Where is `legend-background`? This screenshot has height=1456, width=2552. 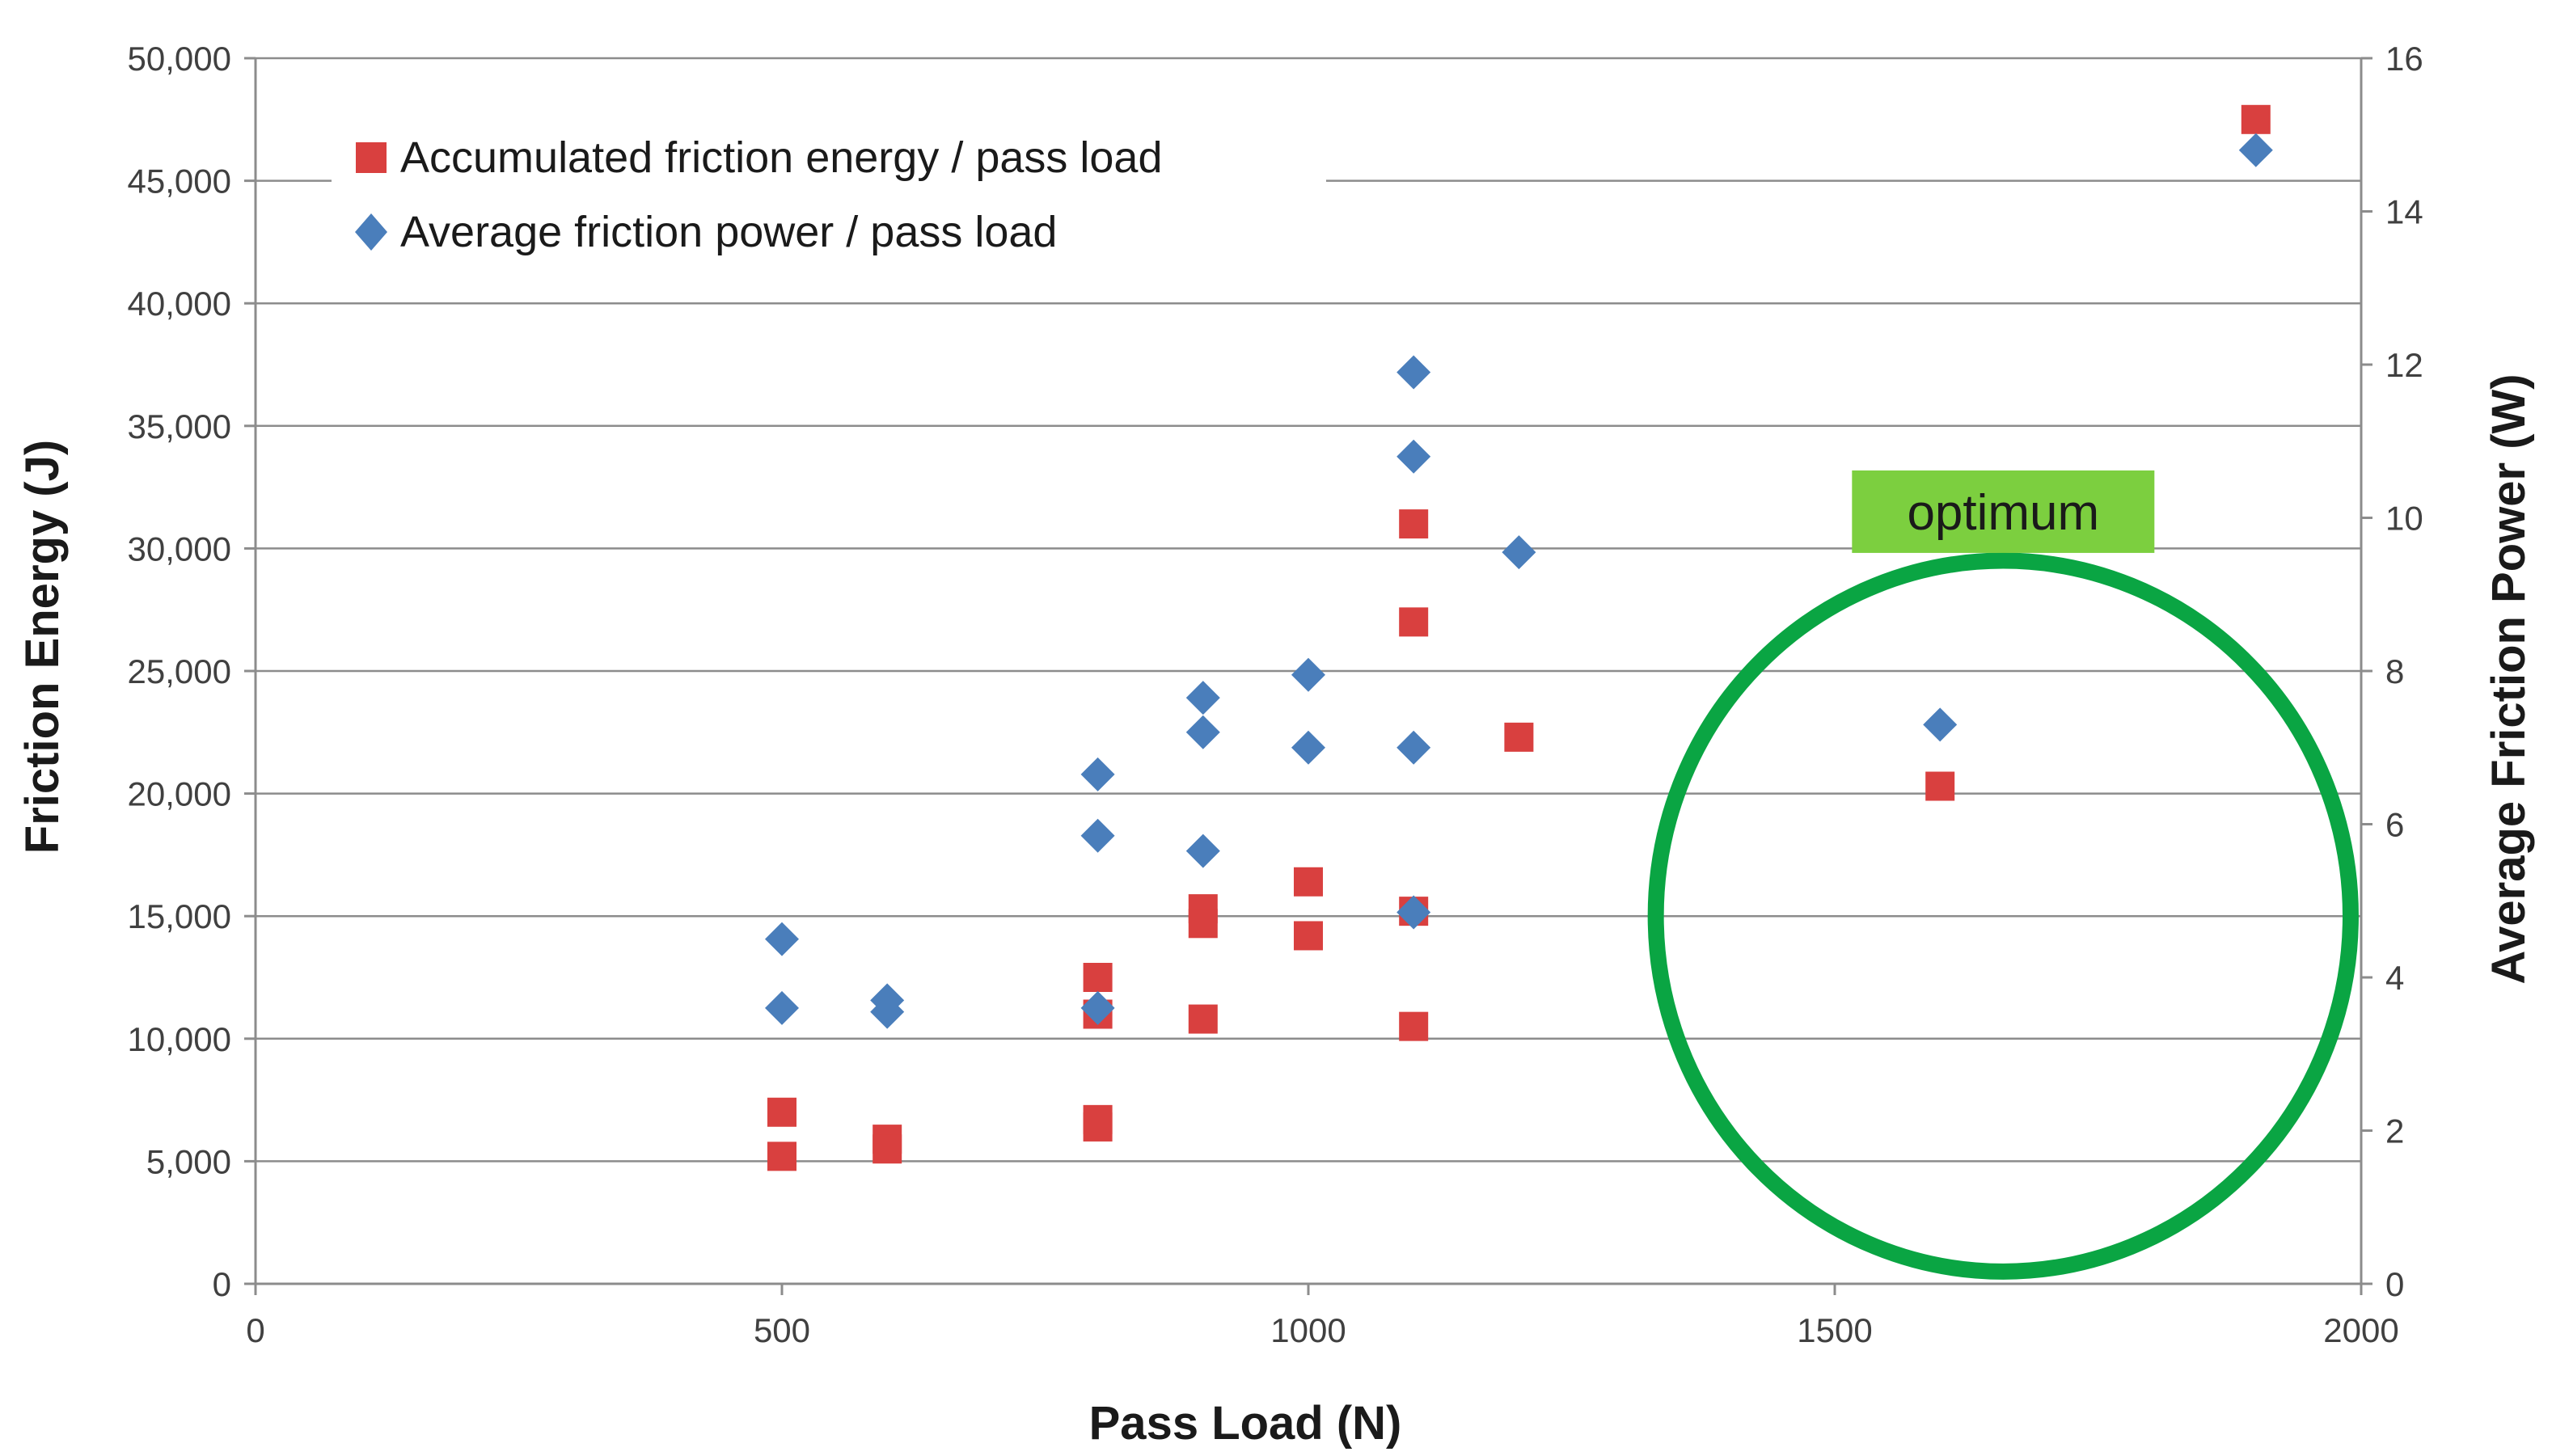 legend-background is located at coordinates (829, 198).